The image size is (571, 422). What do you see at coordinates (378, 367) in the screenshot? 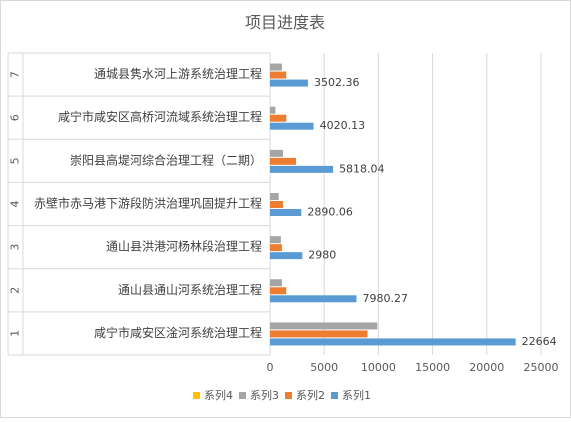
I see `x-tick-label: 10000` at bounding box center [378, 367].